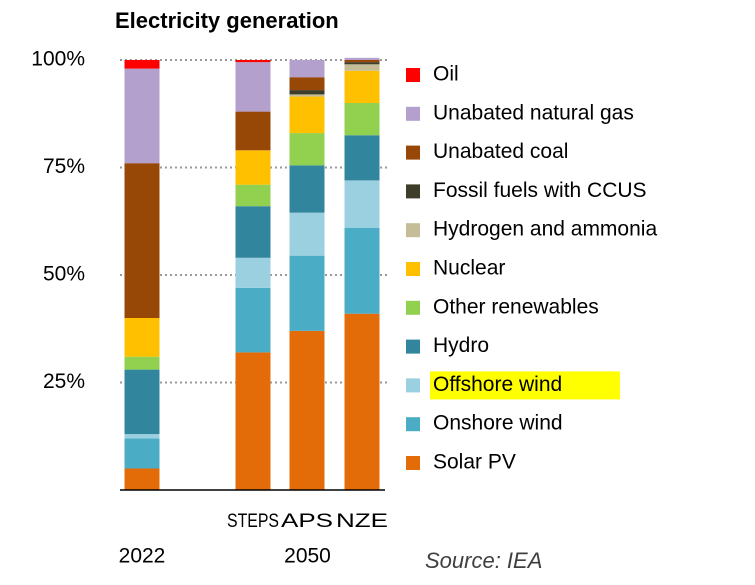  What do you see at coordinates (545, 229) in the screenshot?
I see `legend-label: Hydrogen and ammonia` at bounding box center [545, 229].